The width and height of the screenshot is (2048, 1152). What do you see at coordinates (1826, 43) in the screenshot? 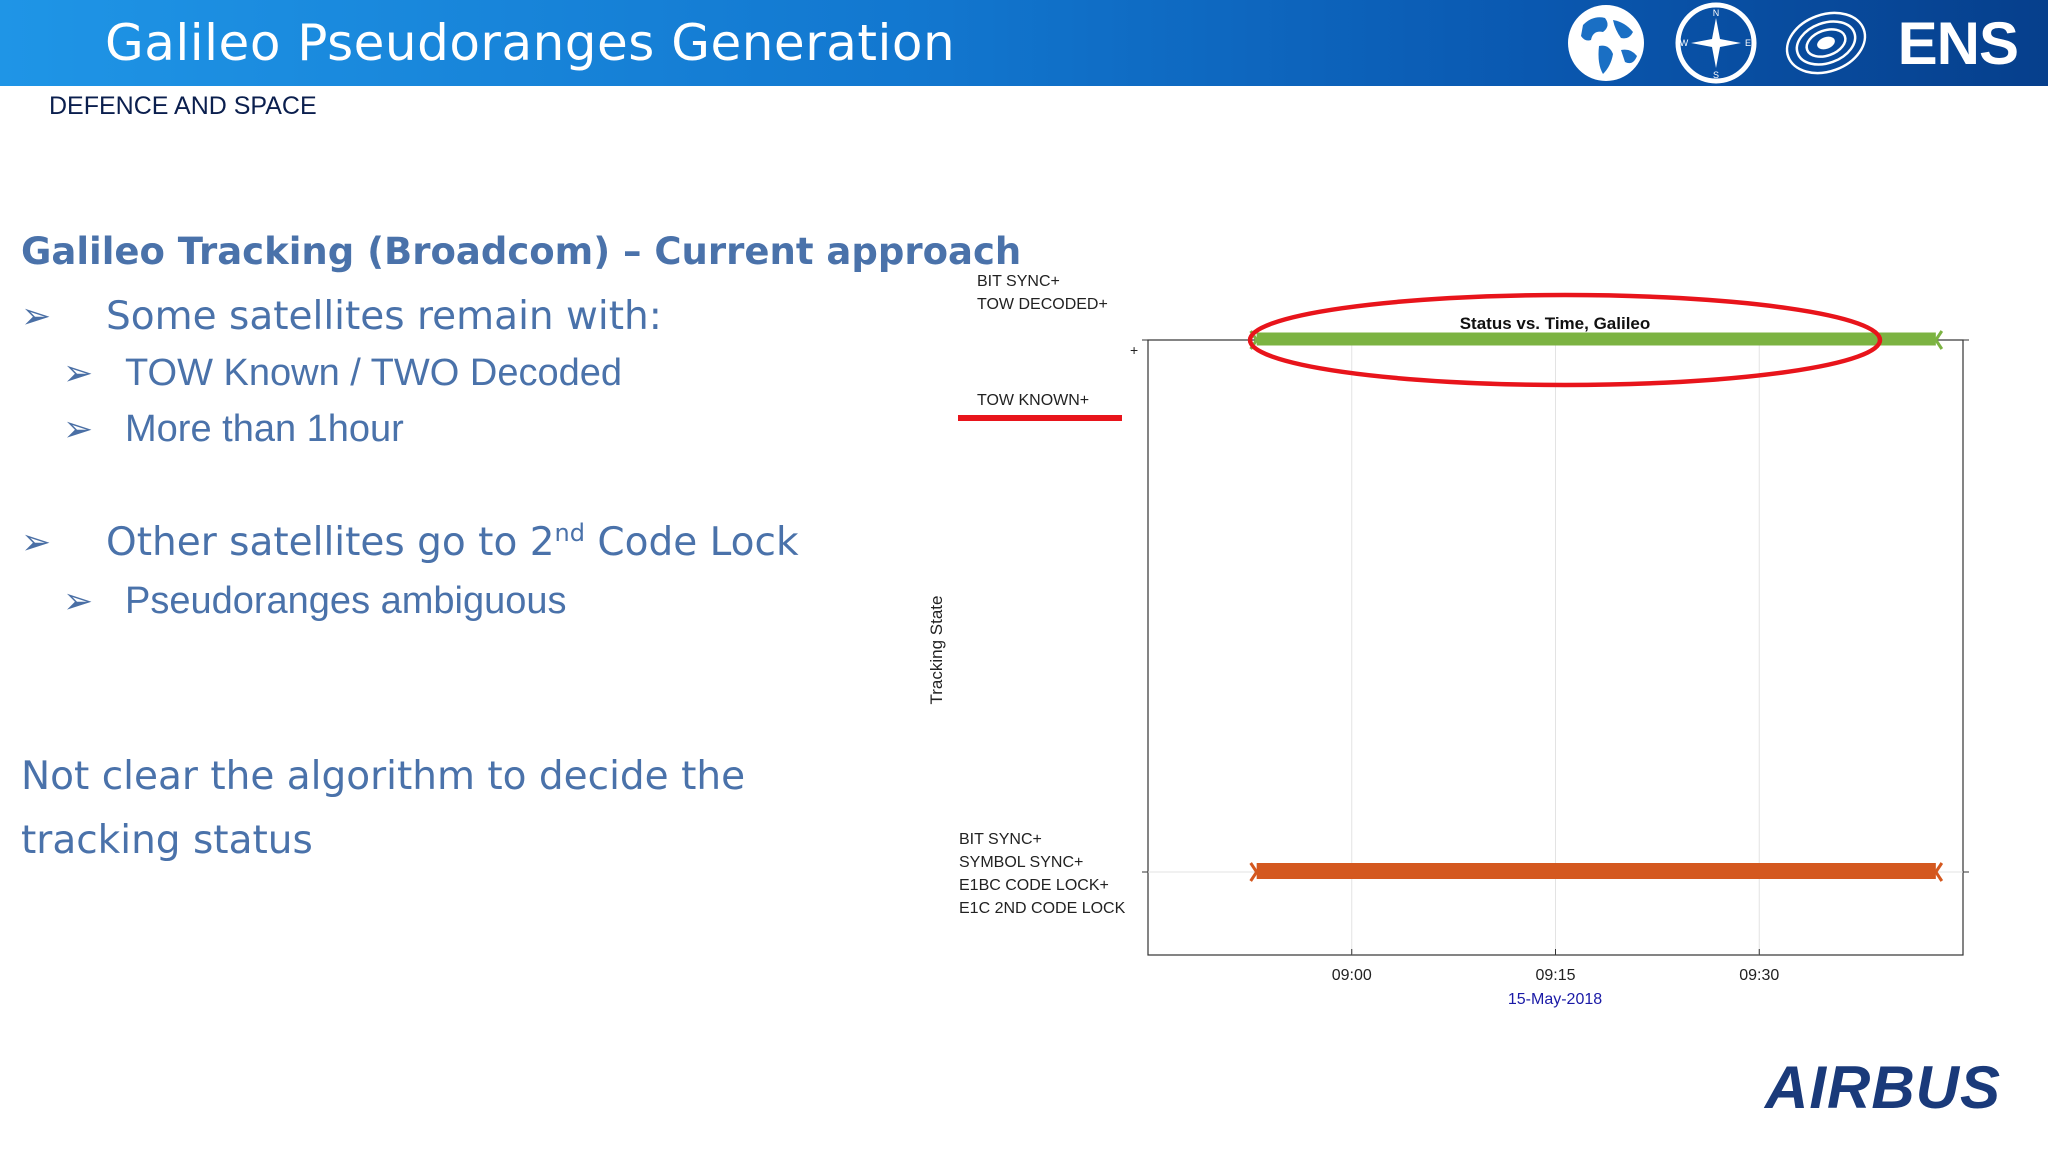
I see `galaxy-icon` at bounding box center [1826, 43].